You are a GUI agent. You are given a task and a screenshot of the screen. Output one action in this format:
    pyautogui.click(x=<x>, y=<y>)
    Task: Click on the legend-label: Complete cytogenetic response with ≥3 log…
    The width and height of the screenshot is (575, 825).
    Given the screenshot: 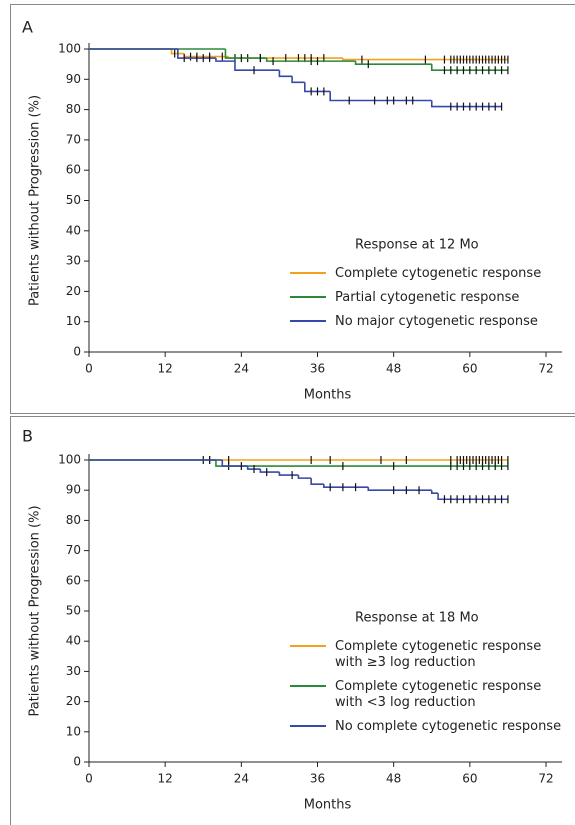 What is the action you would take?
    pyautogui.click(x=438, y=654)
    